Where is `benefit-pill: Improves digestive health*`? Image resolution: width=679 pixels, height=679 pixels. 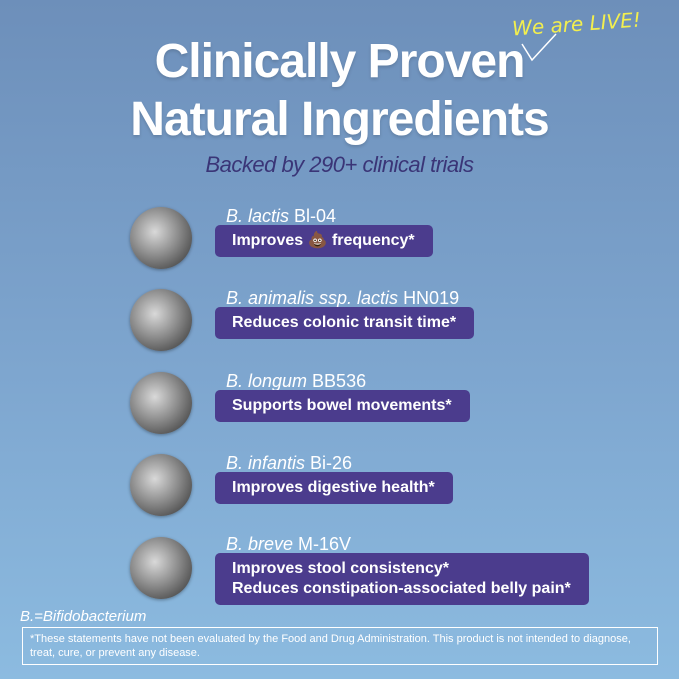
benefit-pill: Improves digestive health* is located at coordinates (334, 488).